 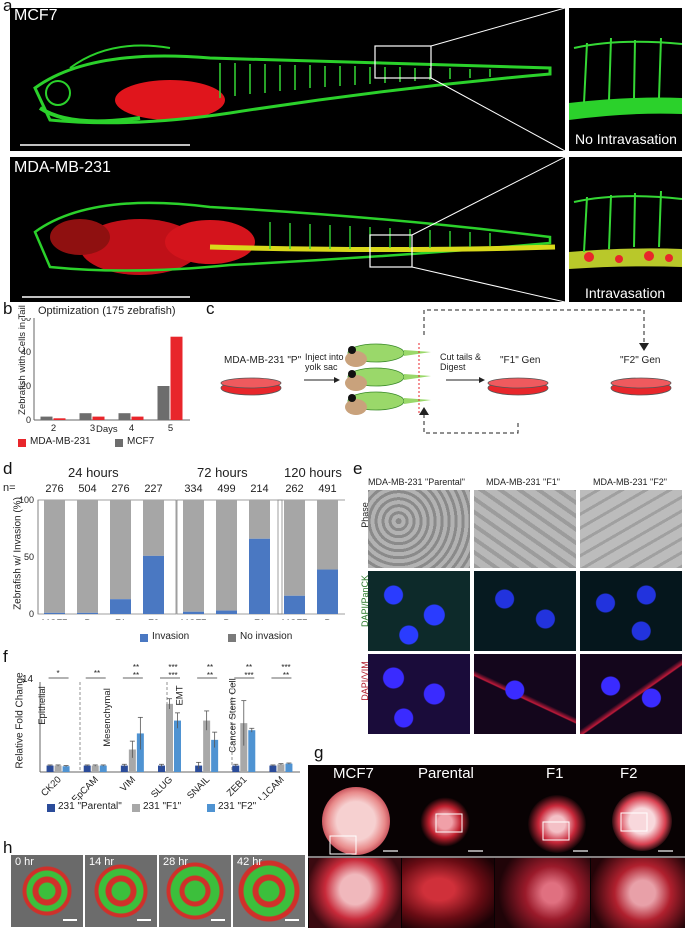 I want to click on panel-f-legend-swatch-parental, so click(x=51, y=808).